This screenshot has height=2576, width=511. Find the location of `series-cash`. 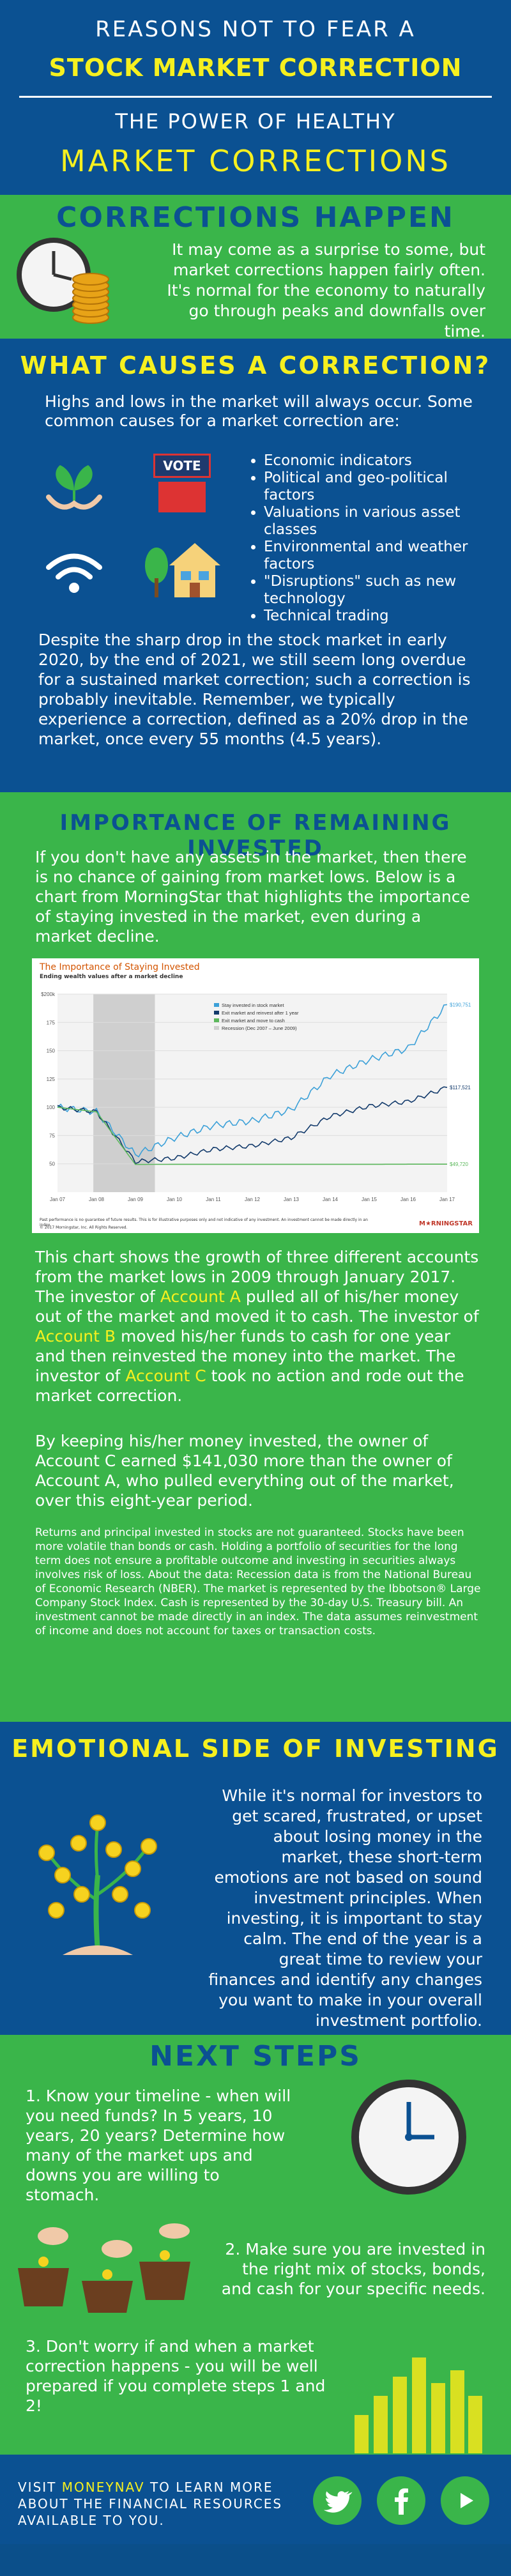

series-cash is located at coordinates (252, 1136).